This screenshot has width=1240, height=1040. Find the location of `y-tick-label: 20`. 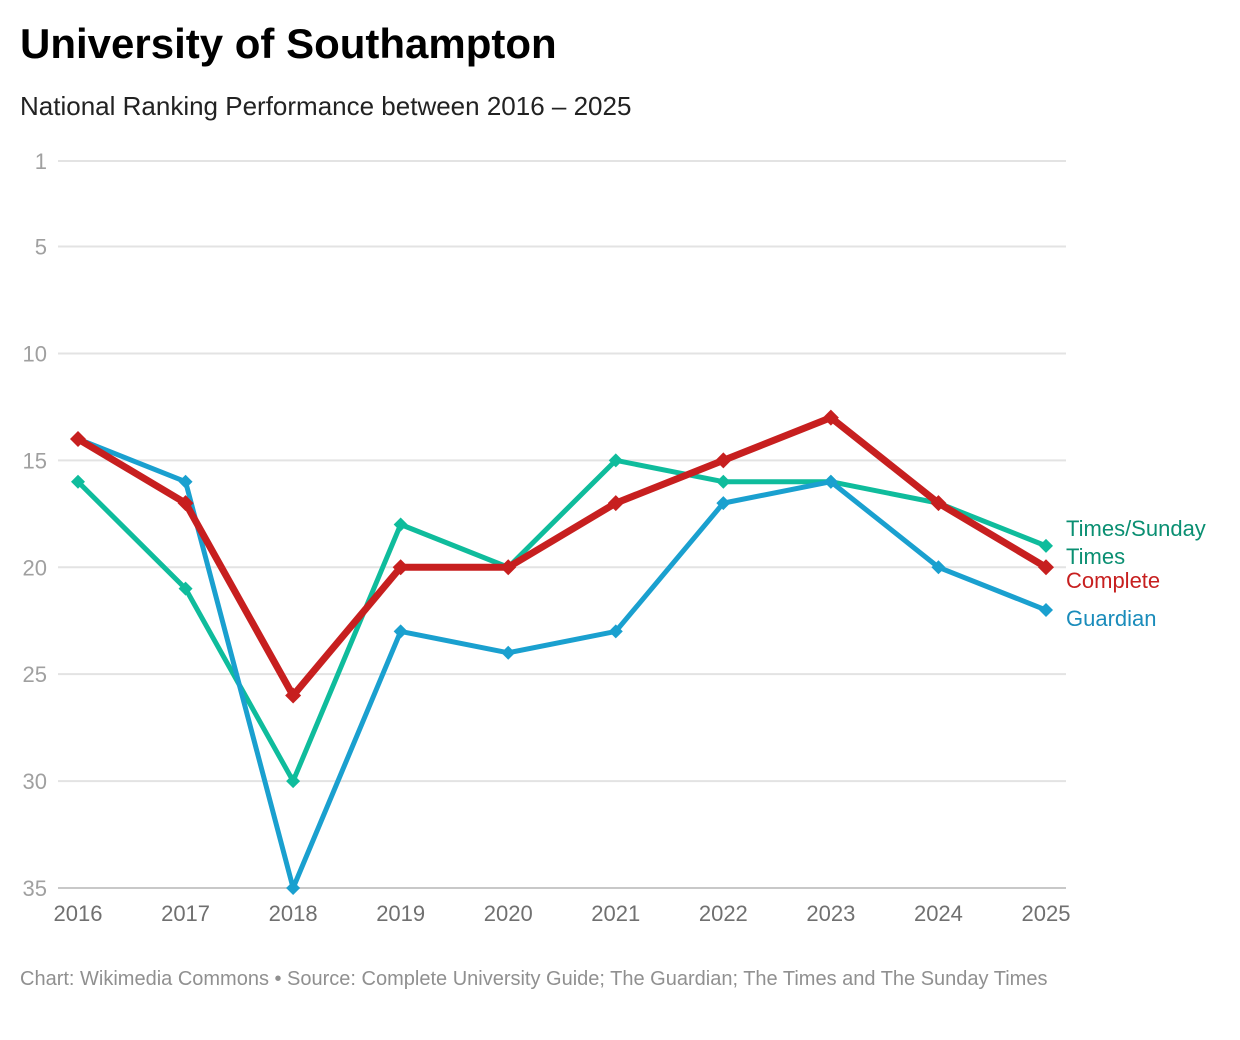

y-tick-label: 20 is located at coordinates (35, 567).